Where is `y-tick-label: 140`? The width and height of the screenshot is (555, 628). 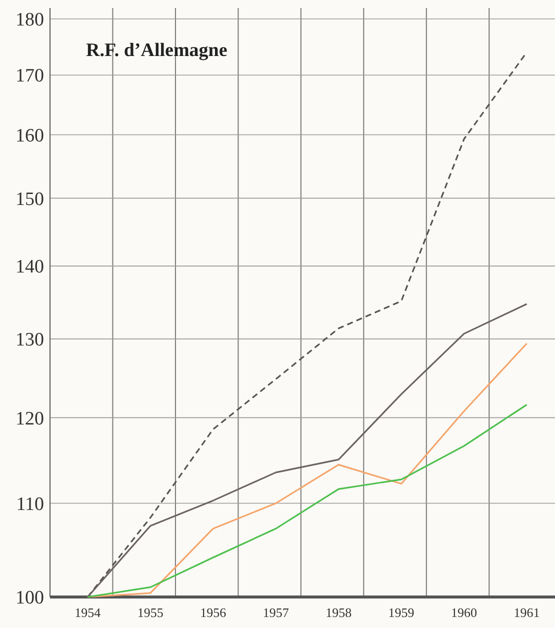 y-tick-label: 140 is located at coordinates (30, 267).